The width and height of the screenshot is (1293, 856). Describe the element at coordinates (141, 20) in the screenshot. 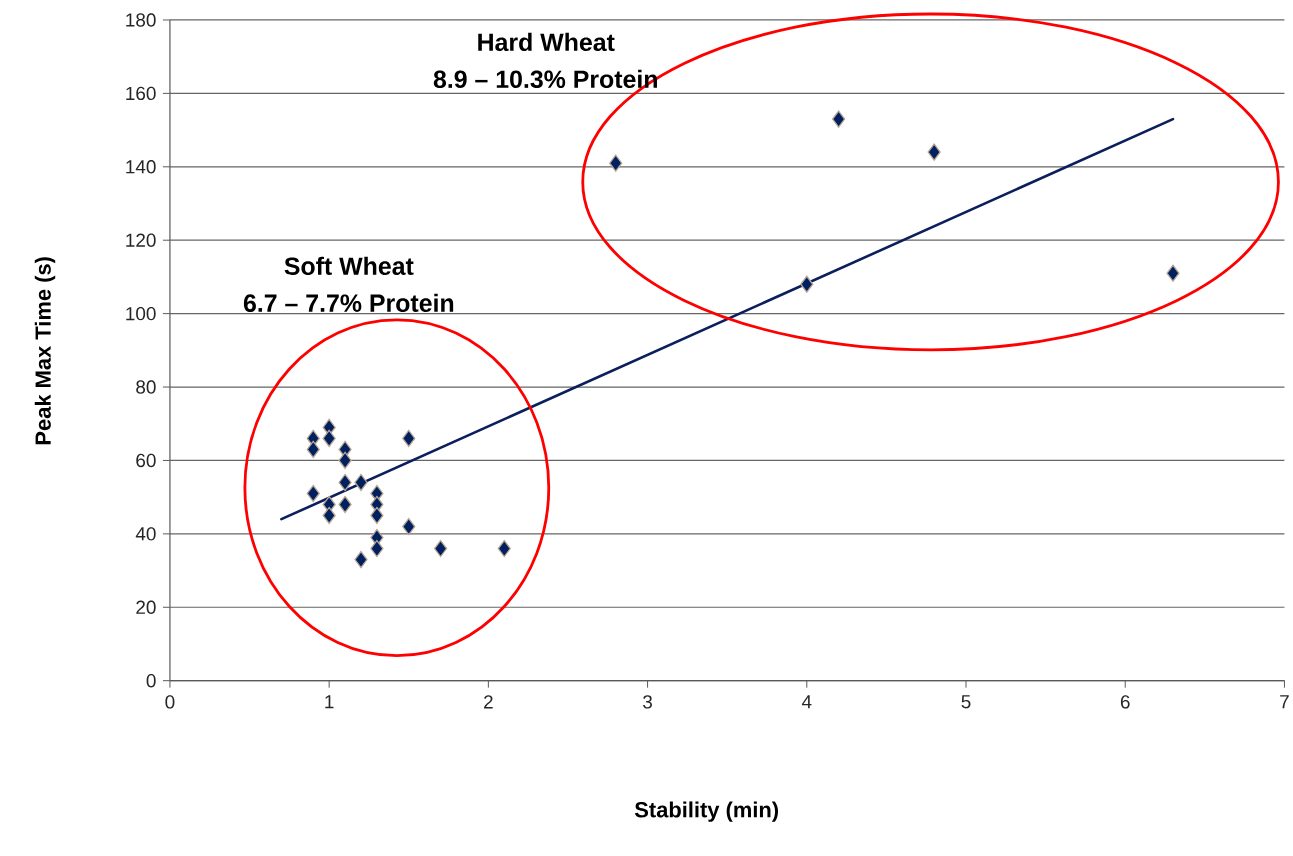

I see `y-tick-label: 180` at that location.